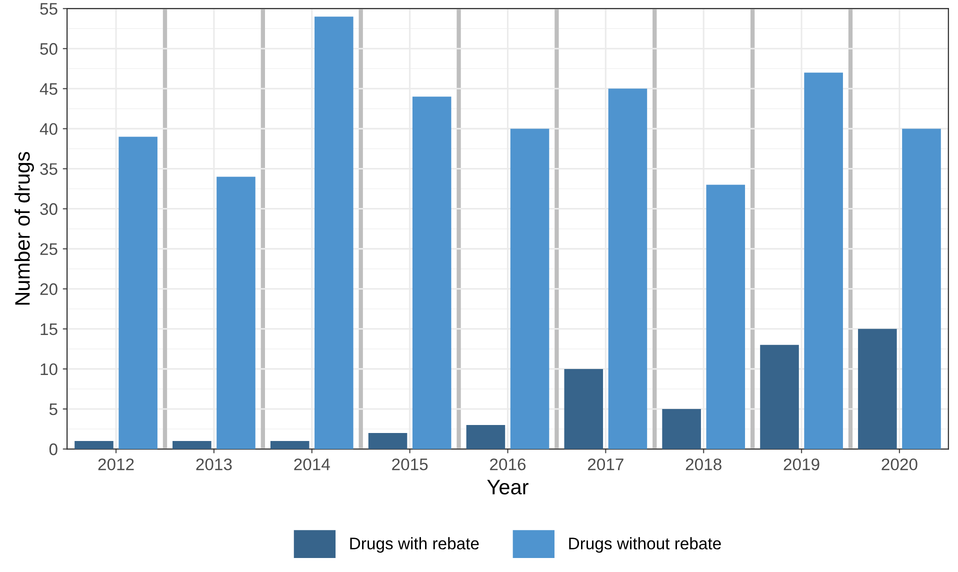 This screenshot has width=958, height=572. What do you see at coordinates (606, 464) in the screenshot?
I see `x-tick-label: 2017` at bounding box center [606, 464].